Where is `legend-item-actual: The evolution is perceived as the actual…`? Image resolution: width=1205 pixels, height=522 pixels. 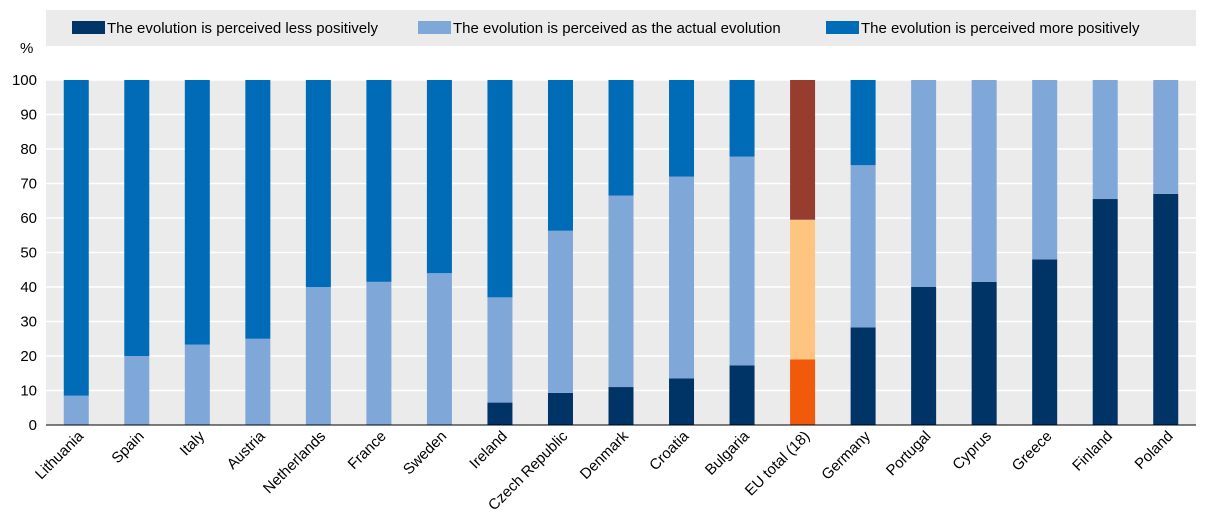
legend-item-actual: The evolution is perceived as the actual… is located at coordinates (599, 28).